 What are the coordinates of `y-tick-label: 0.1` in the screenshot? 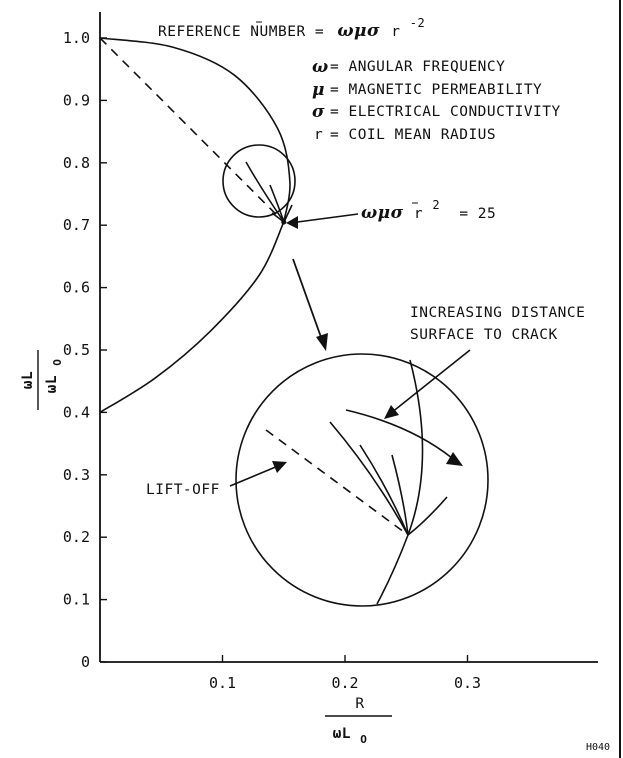 It's located at (76, 600).